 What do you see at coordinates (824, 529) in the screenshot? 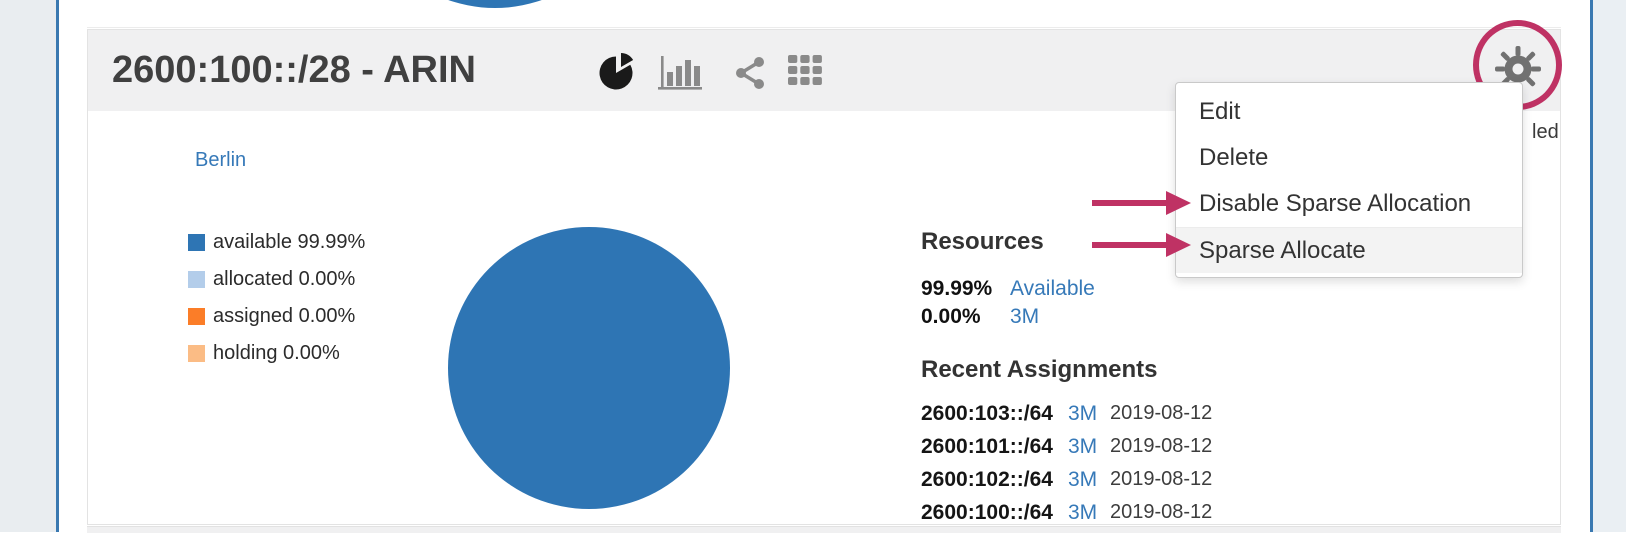
I see `next-card-header-top` at bounding box center [824, 529].